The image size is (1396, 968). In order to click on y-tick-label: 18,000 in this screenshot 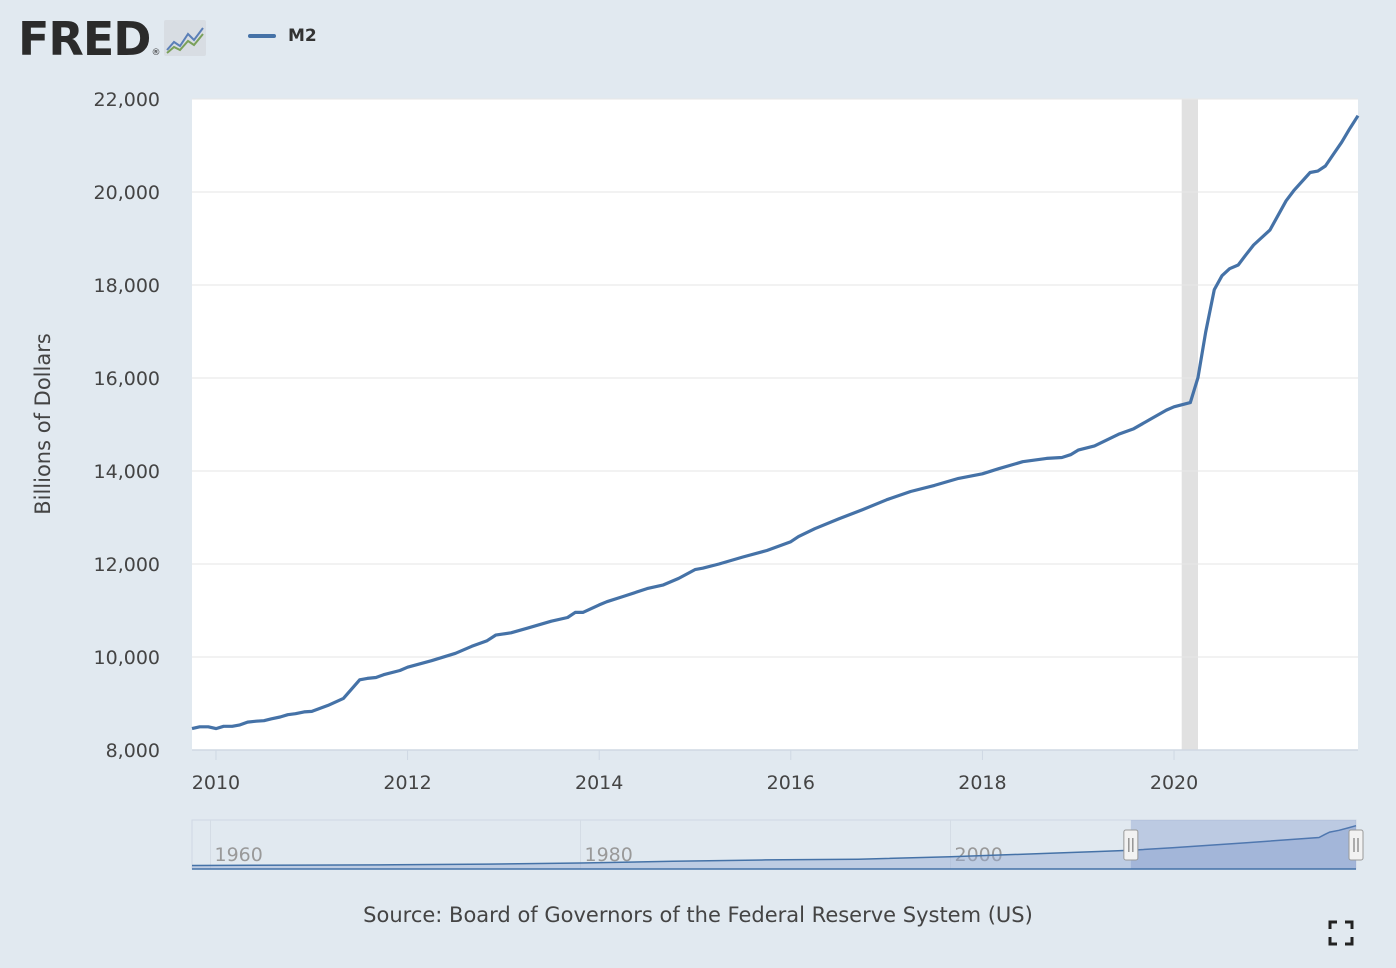, I will do `click(127, 286)`.